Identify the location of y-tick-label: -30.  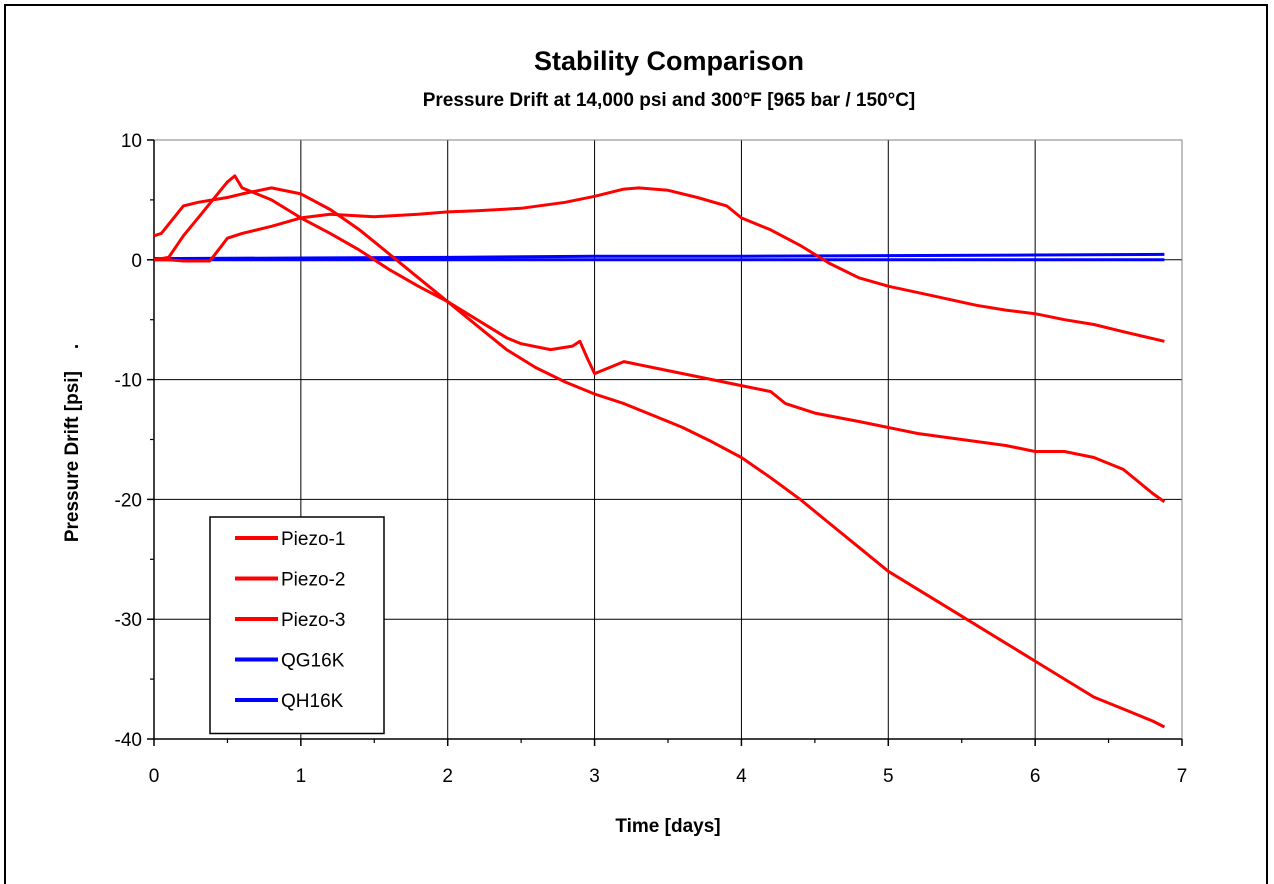
(128, 620).